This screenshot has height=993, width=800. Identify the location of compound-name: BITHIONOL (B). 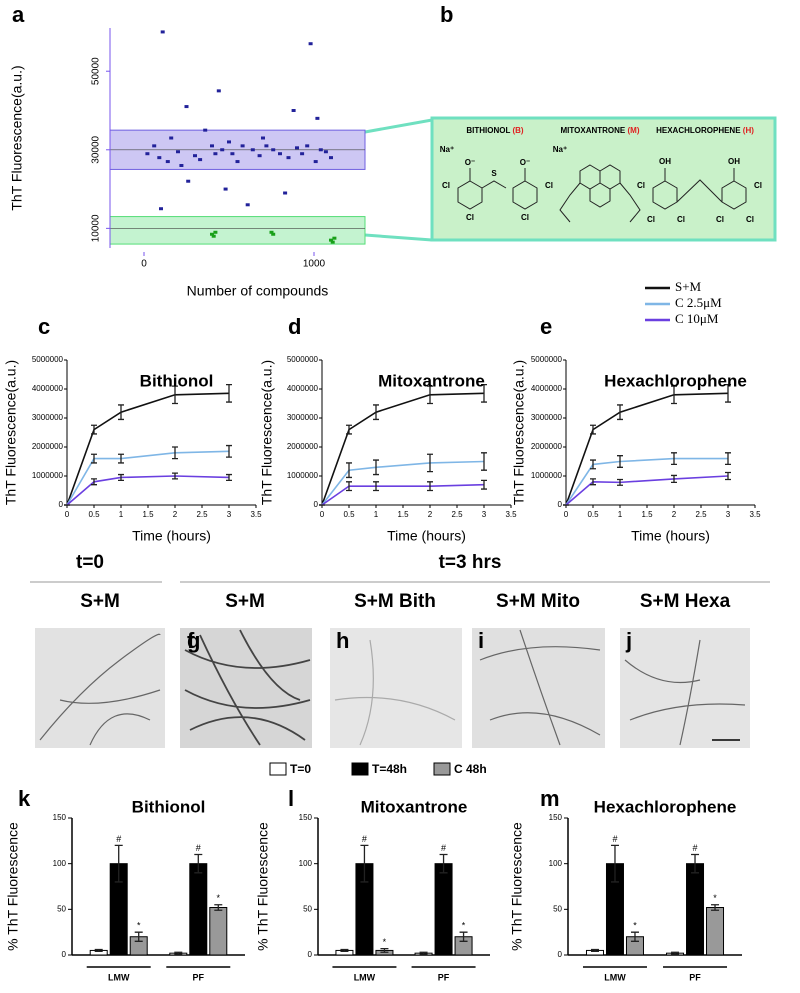
(495, 130).